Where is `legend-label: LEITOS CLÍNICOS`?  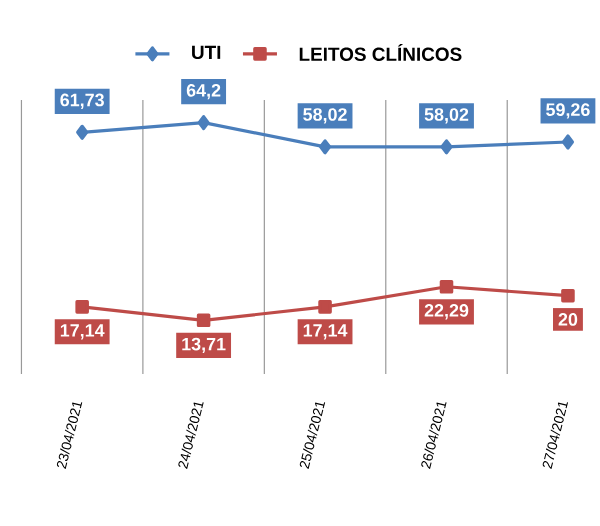
legend-label: LEITOS CLÍNICOS is located at coordinates (380, 52).